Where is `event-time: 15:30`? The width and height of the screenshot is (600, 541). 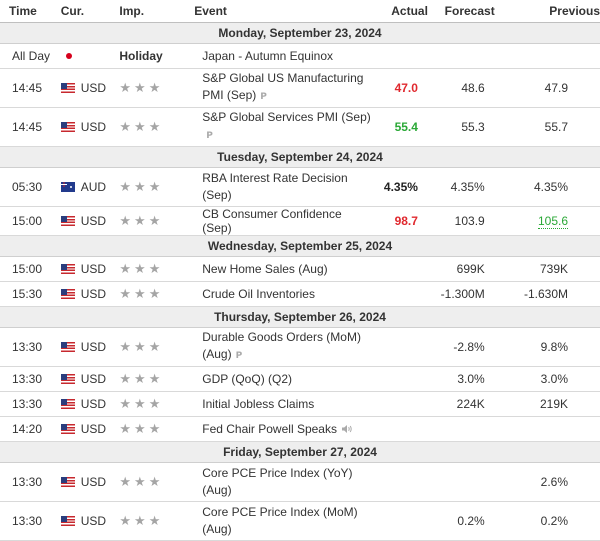
event-time: 15:30 is located at coordinates (30, 294).